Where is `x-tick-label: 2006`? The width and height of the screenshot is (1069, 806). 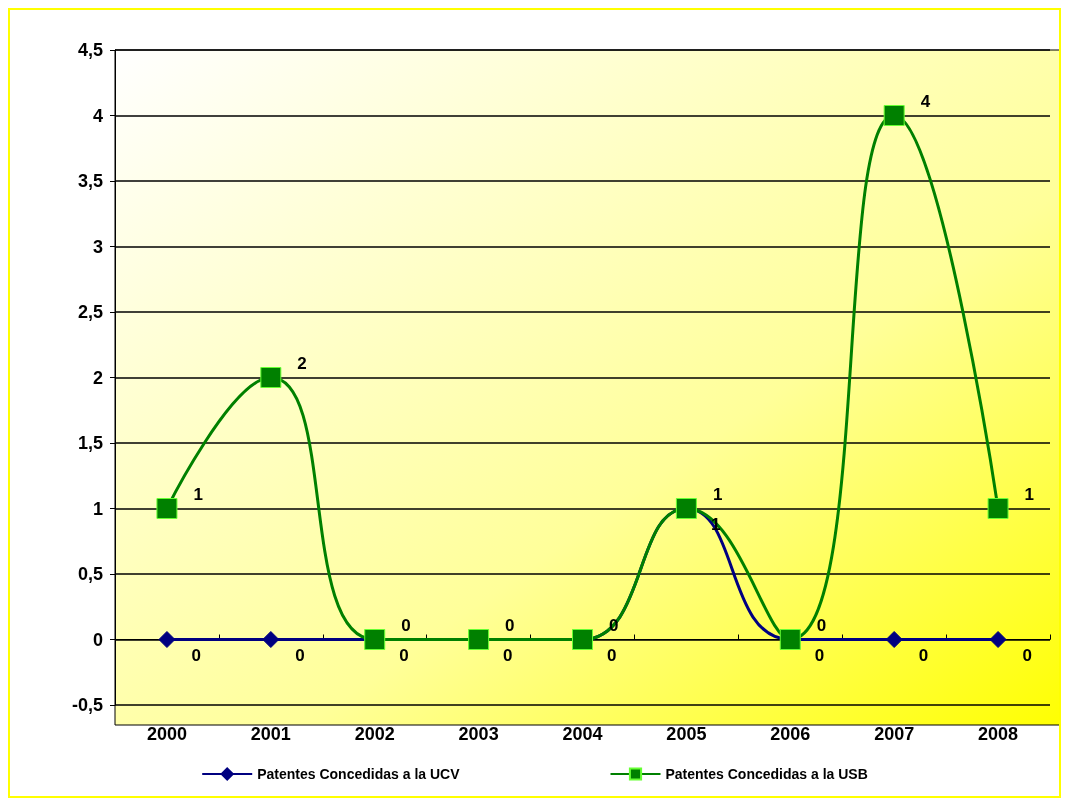
x-tick-label: 2006 is located at coordinates (790, 734).